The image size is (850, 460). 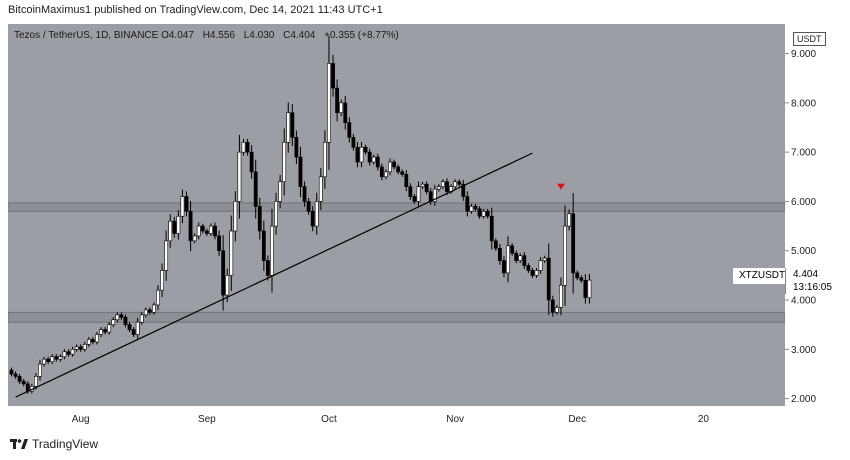 I want to click on x-tick-label: Dec, so click(x=577, y=419).